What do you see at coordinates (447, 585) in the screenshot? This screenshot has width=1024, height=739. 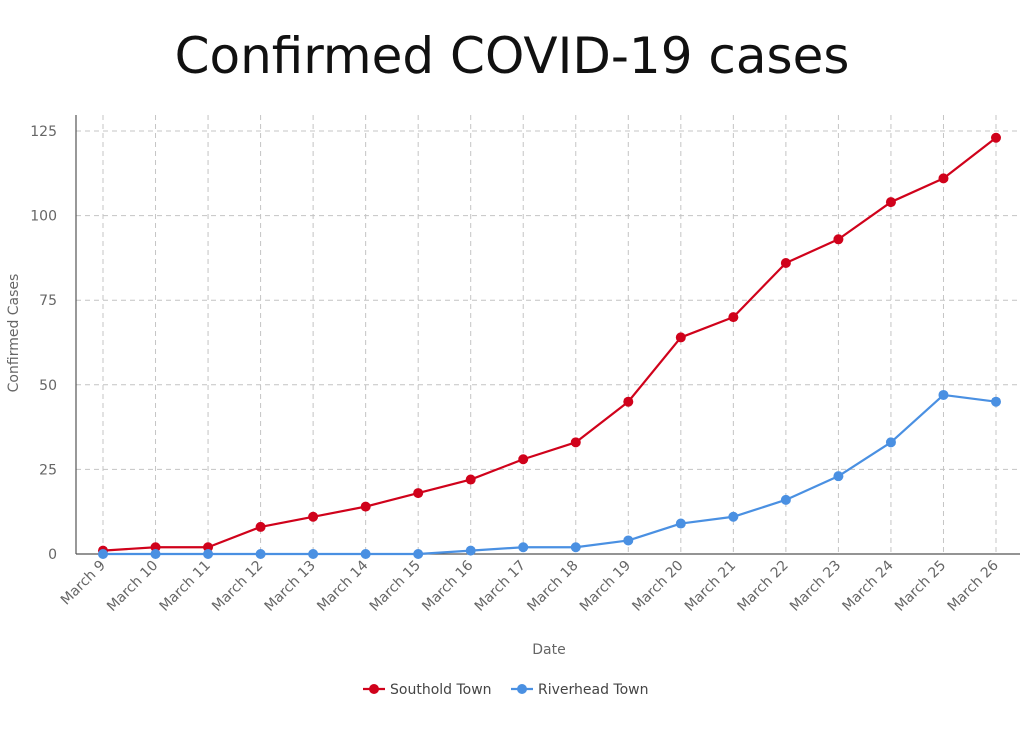 I see `x-tick-label: March 16` at bounding box center [447, 585].